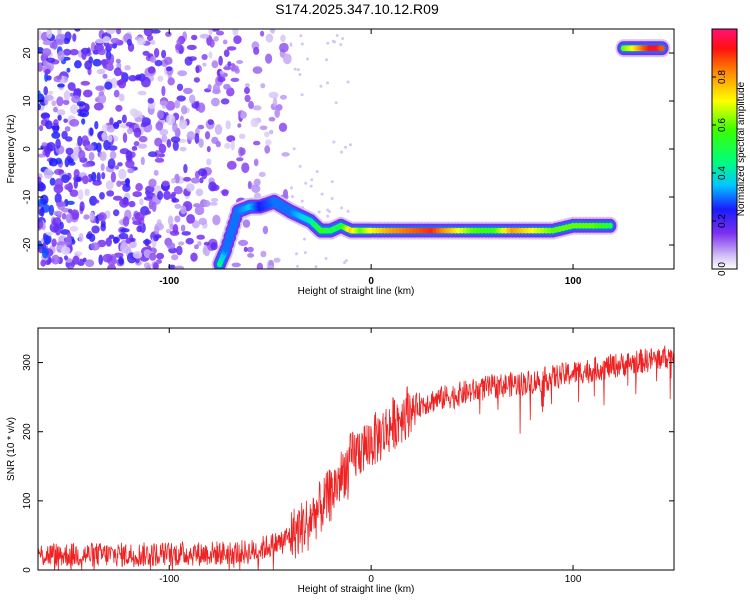 The image size is (750, 600). What do you see at coordinates (27, 570) in the screenshot?
I see `y-tick-label: 0` at bounding box center [27, 570].